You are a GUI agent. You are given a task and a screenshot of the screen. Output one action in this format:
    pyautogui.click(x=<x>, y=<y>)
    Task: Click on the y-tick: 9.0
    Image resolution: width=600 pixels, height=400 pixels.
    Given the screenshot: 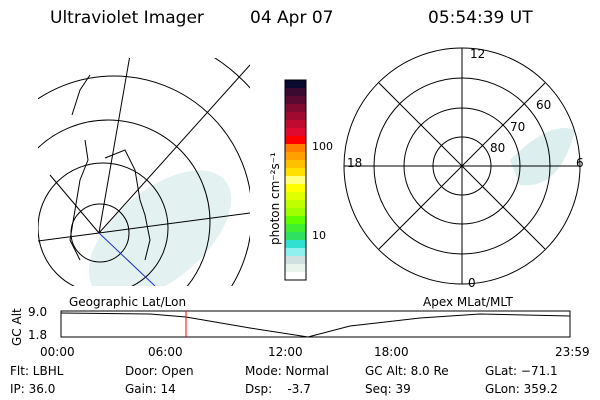 What is the action you would take?
    pyautogui.click(x=38, y=312)
    